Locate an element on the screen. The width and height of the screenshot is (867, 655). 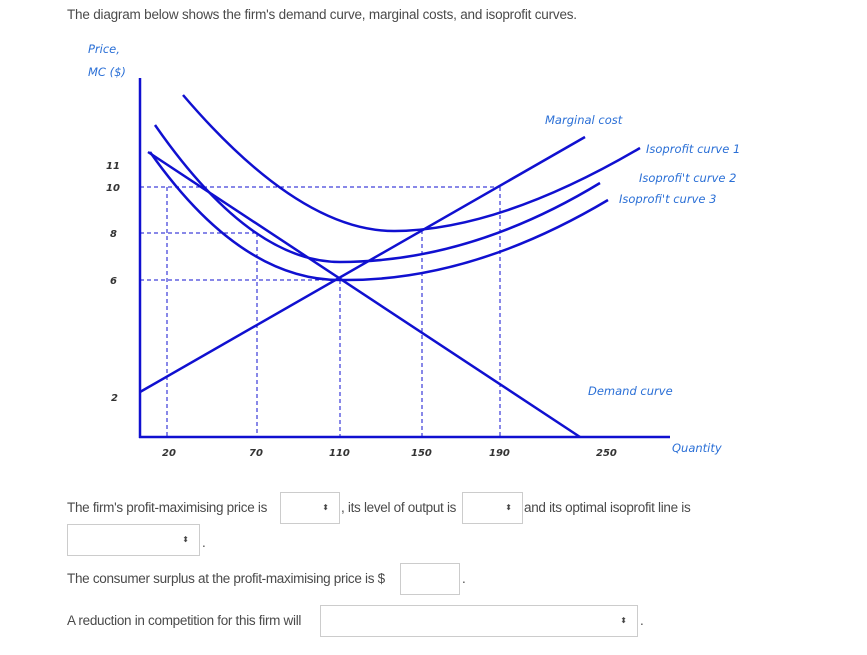
y-tick-6: 6 is located at coordinates (113, 281).